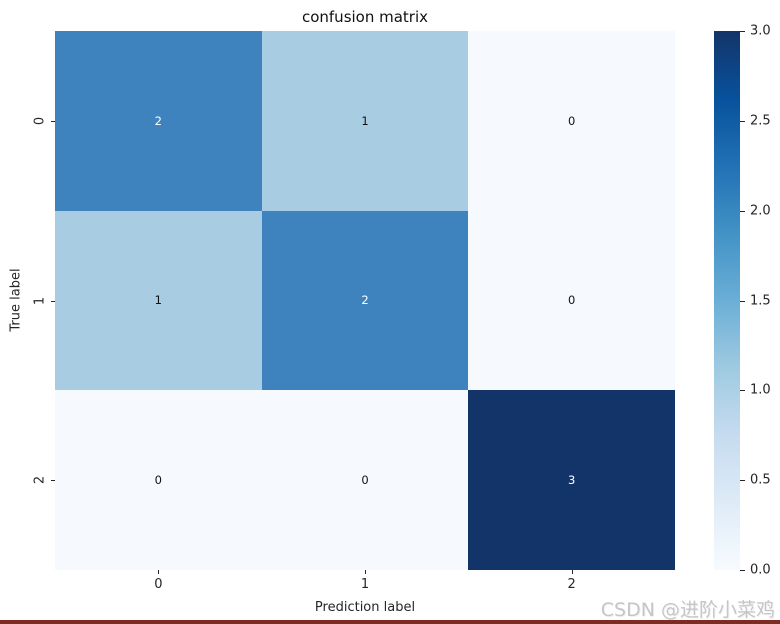 The height and width of the screenshot is (624, 780). Describe the element at coordinates (727, 300) in the screenshot. I see `colorbar` at that location.